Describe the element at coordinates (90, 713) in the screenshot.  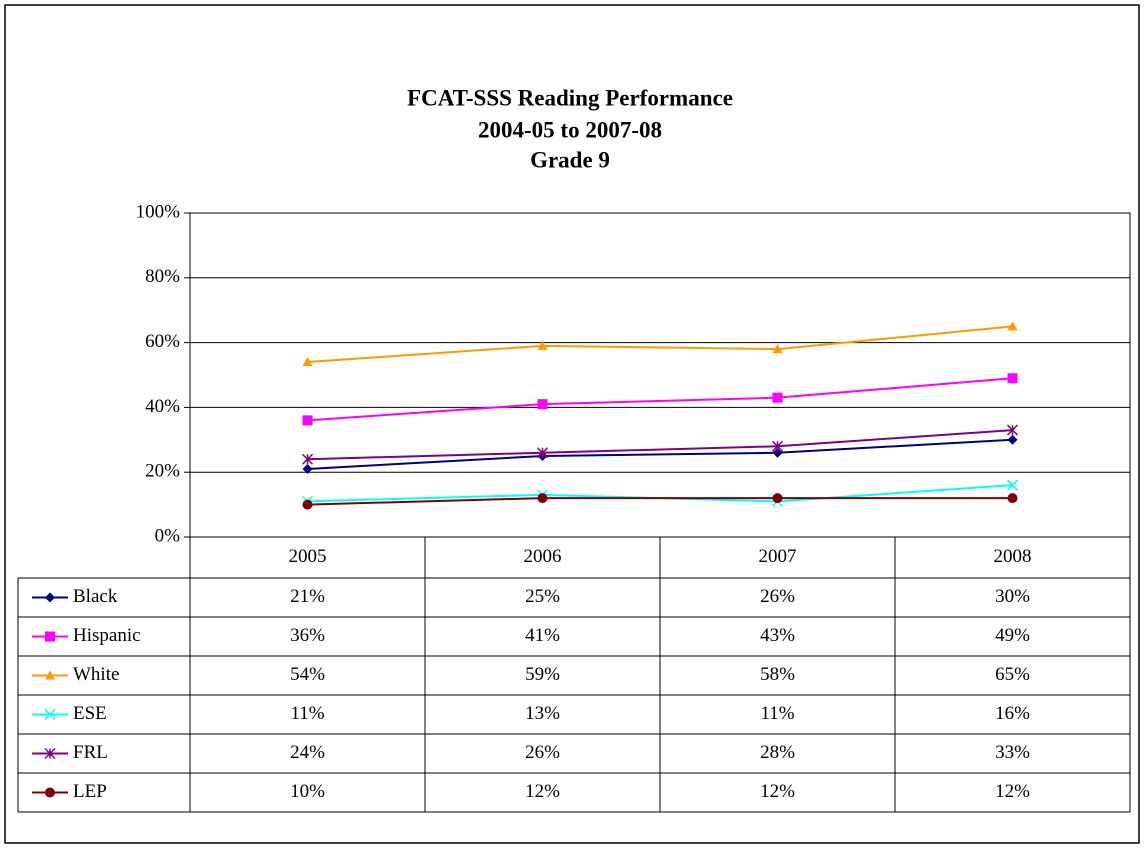
I see `legend-label: ESE` at that location.